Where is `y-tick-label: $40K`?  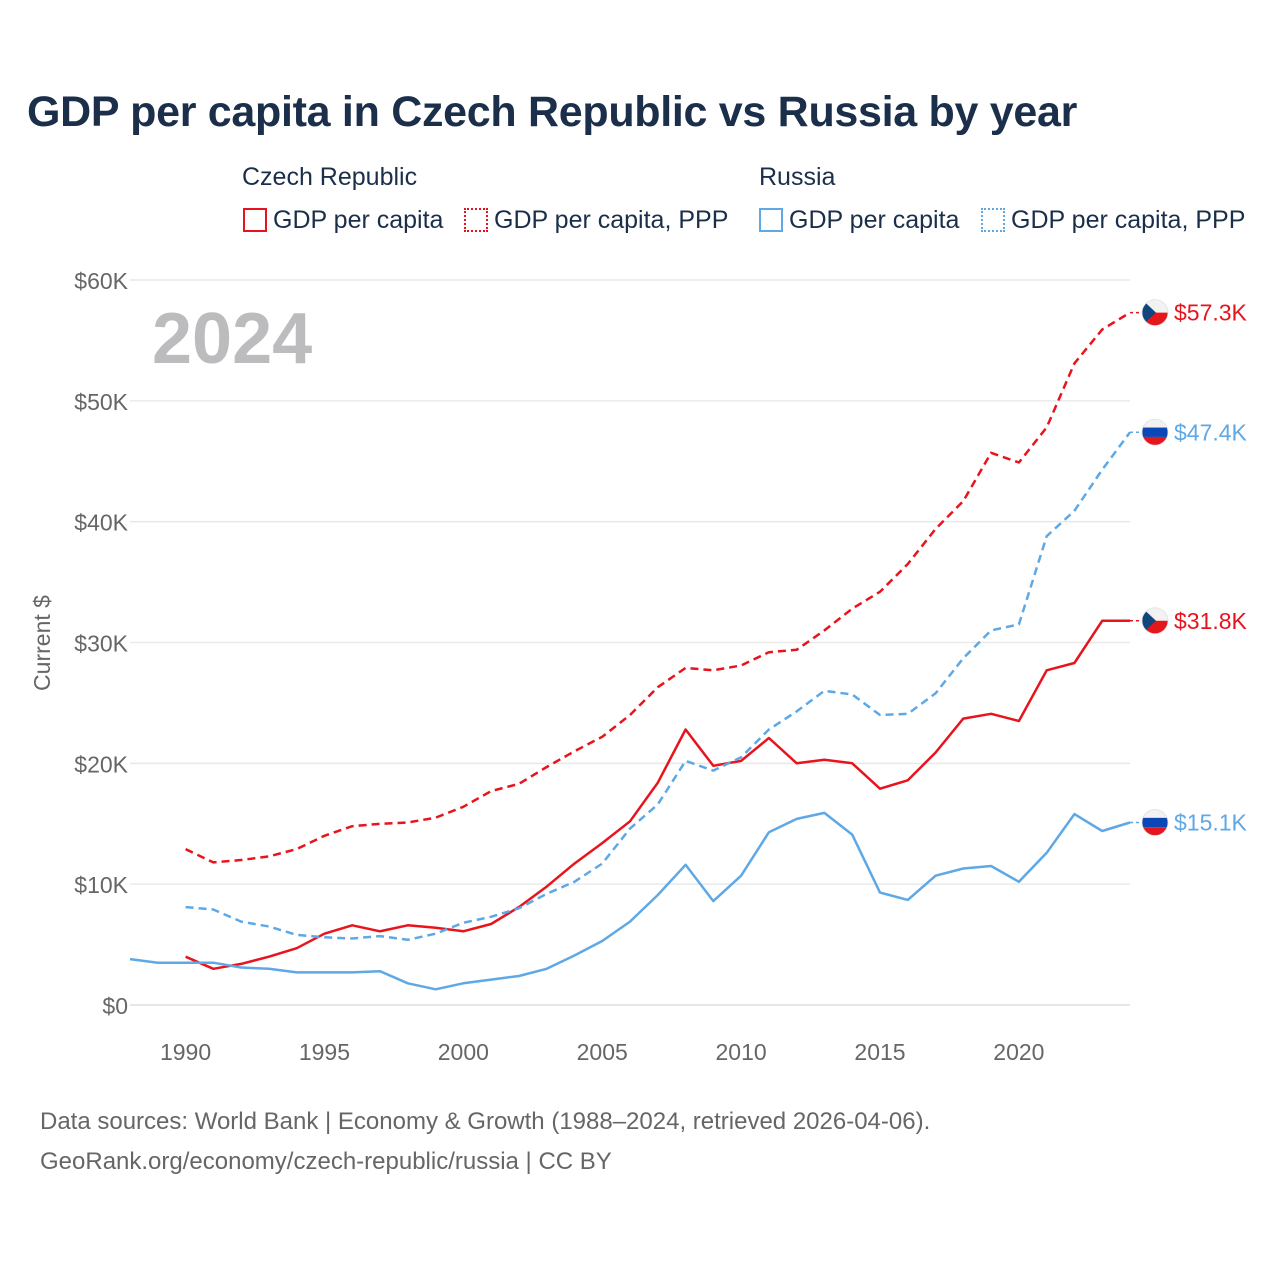 y-tick-label: $40K is located at coordinates (101, 523).